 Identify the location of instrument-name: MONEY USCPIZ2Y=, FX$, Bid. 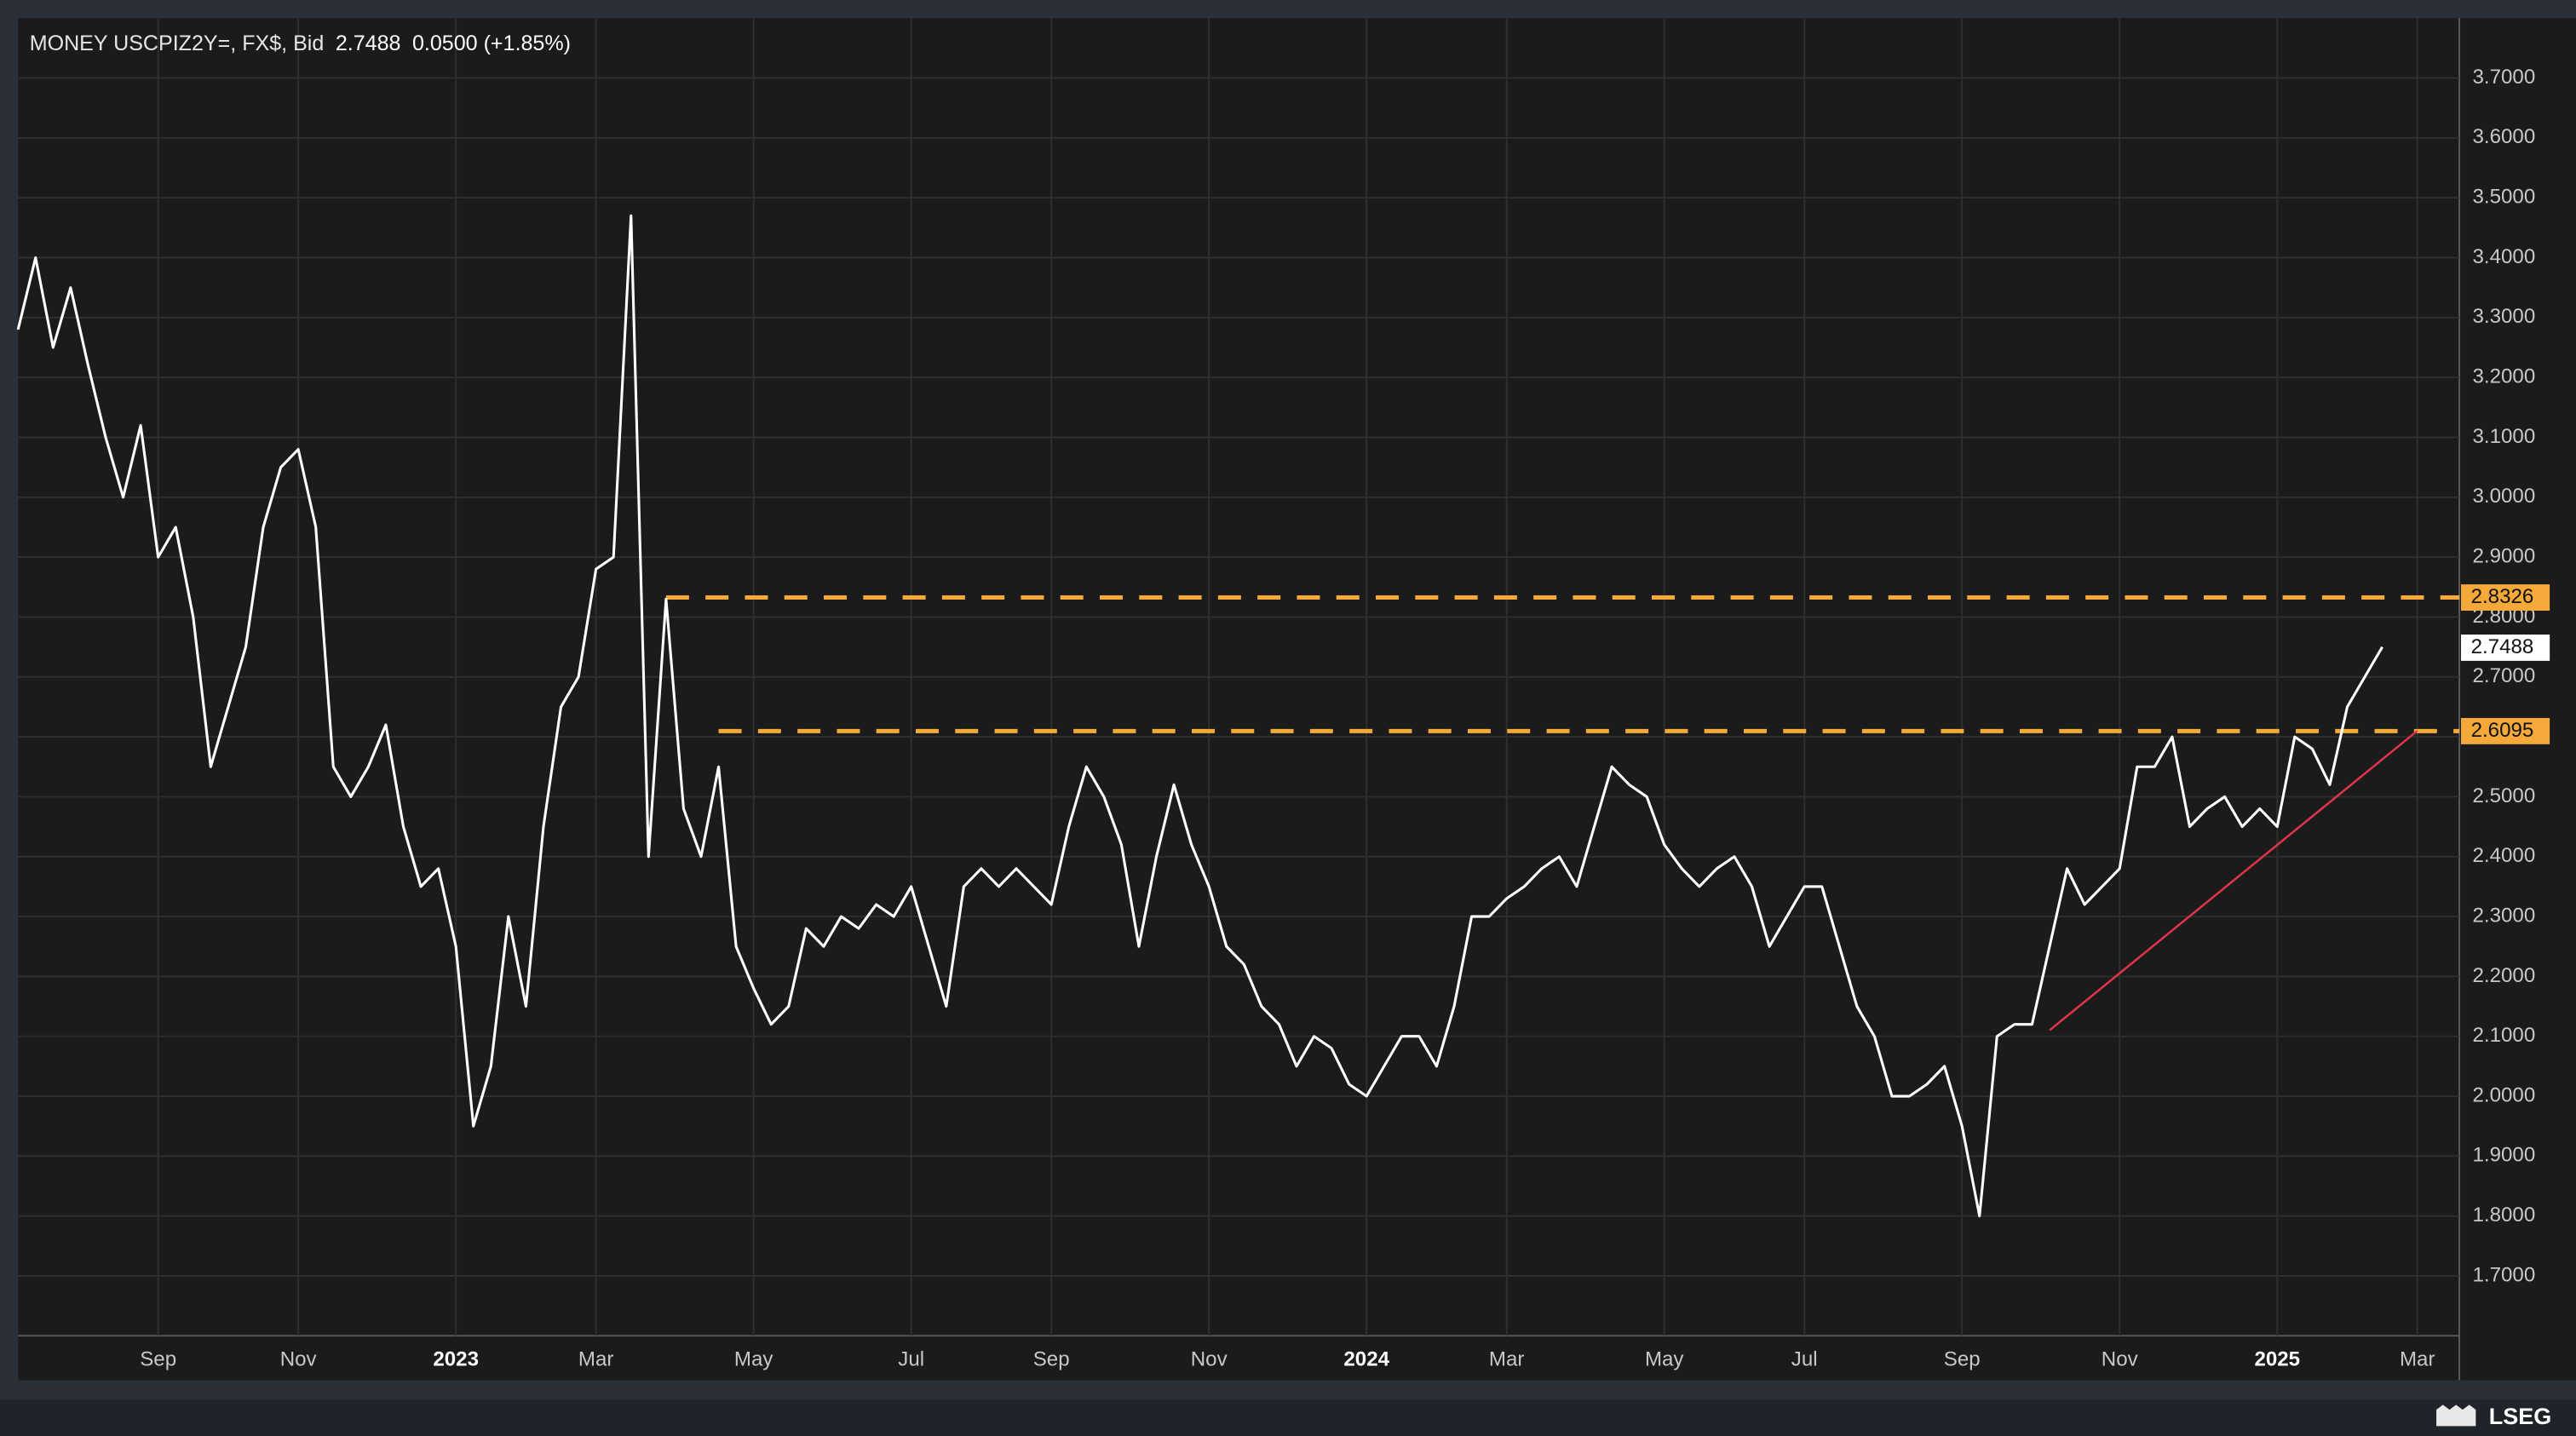
(177, 43).